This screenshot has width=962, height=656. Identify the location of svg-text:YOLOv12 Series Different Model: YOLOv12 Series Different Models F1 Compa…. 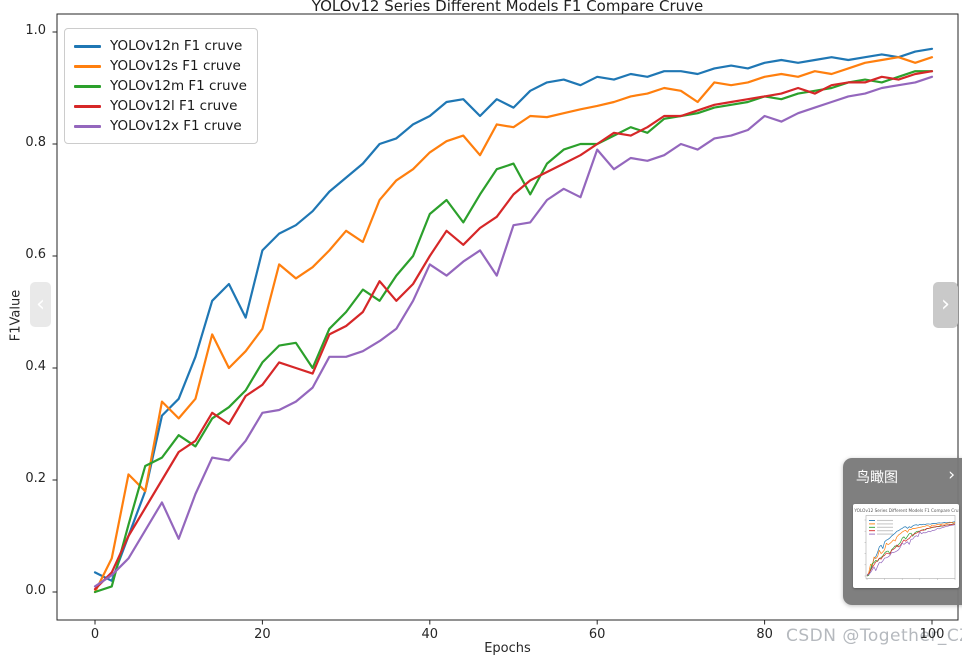
(906, 510).